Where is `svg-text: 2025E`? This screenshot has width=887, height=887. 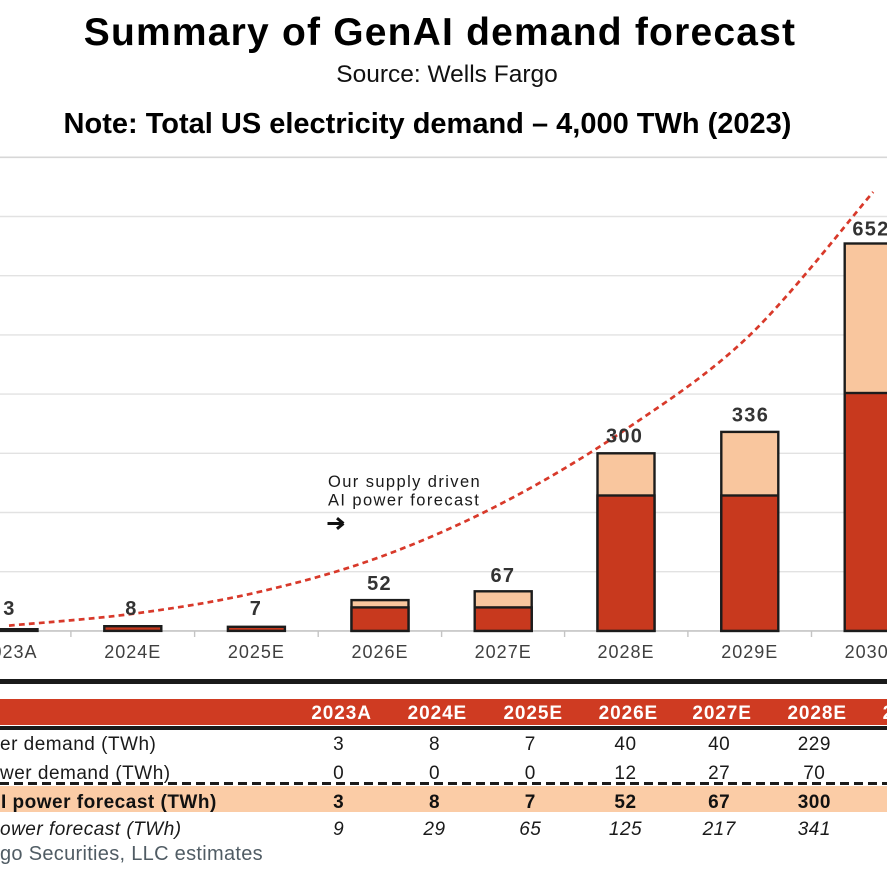 svg-text: 2025E is located at coordinates (256, 652).